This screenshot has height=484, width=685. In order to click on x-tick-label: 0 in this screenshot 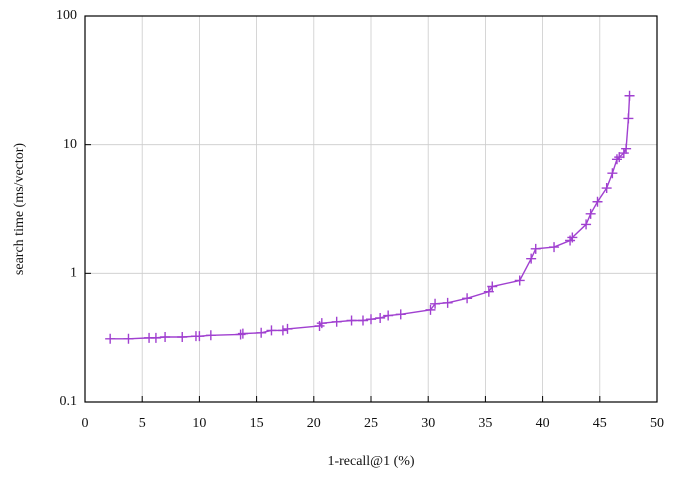, I will do `click(85, 423)`.